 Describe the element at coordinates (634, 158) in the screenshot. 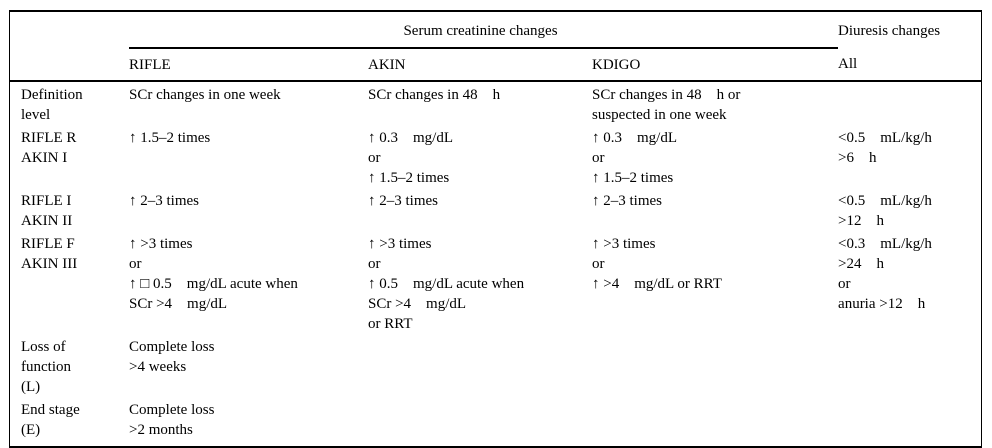

I see `kdigo-cell: ↑ 0.3 mg/dL or ↑ 1.5–2 times` at that location.